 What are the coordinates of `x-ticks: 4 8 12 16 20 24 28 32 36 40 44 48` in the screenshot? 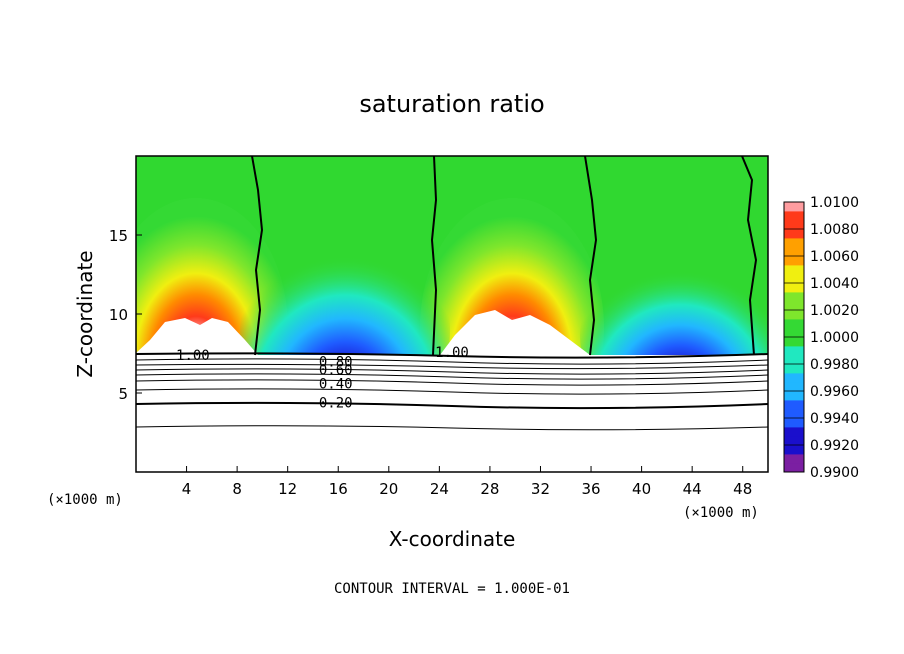 It's located at (467, 482).